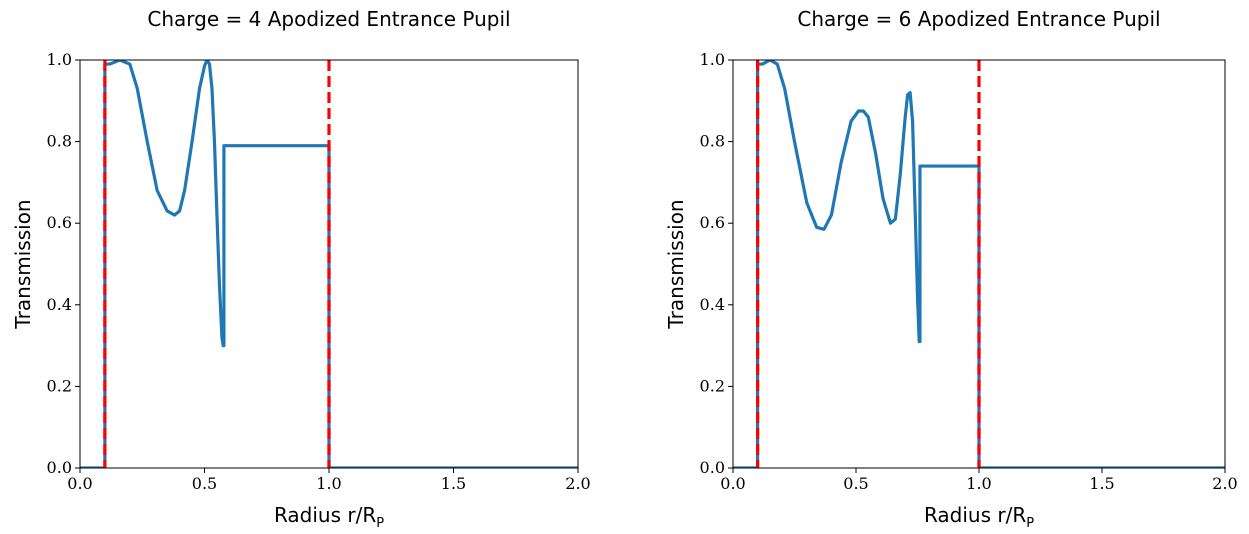  What do you see at coordinates (978, 19) in the screenshot?
I see `chart-title: Charge = 6 Apodized Entrance Pupil` at bounding box center [978, 19].